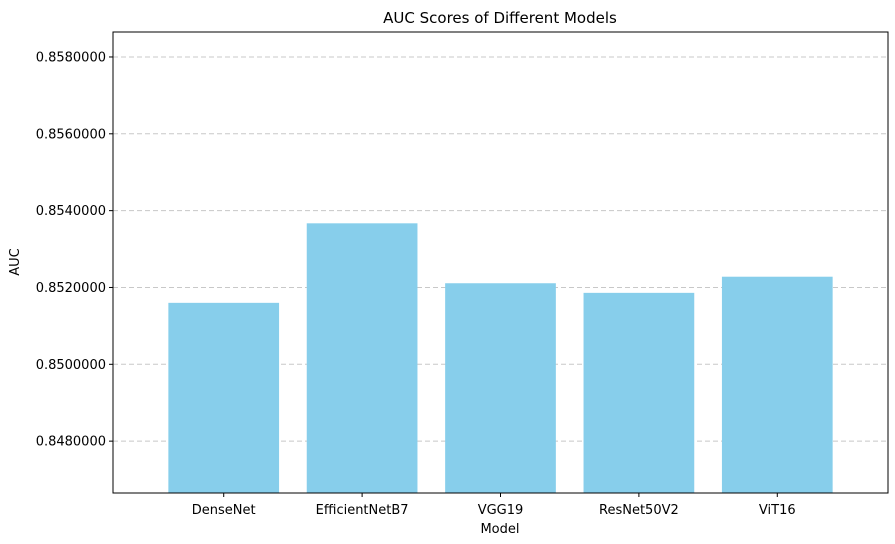  Describe the element at coordinates (500, 18) in the screenshot. I see `chart-title: AUC Scores of Different Models` at that location.